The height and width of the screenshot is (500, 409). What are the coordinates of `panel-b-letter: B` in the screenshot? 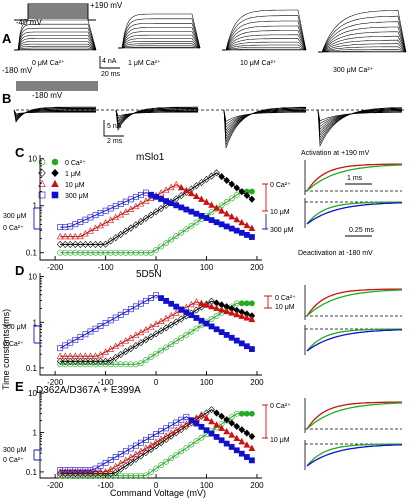 It's located at (6, 98).